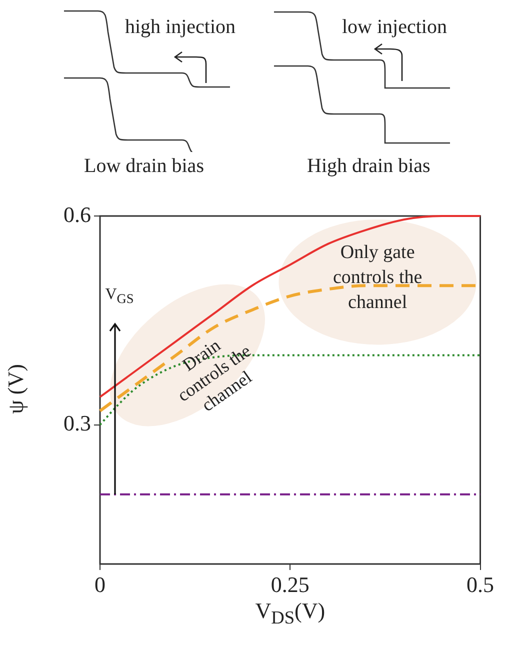 Image resolution: width=505 pixels, height=658 pixels. What do you see at coordinates (180, 27) in the screenshot?
I see `text: high injection` at bounding box center [180, 27].